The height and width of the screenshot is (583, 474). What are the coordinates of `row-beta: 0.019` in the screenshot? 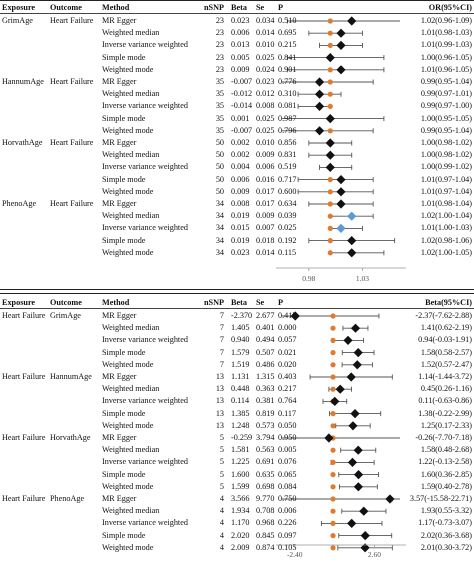 It's located at (240, 216).